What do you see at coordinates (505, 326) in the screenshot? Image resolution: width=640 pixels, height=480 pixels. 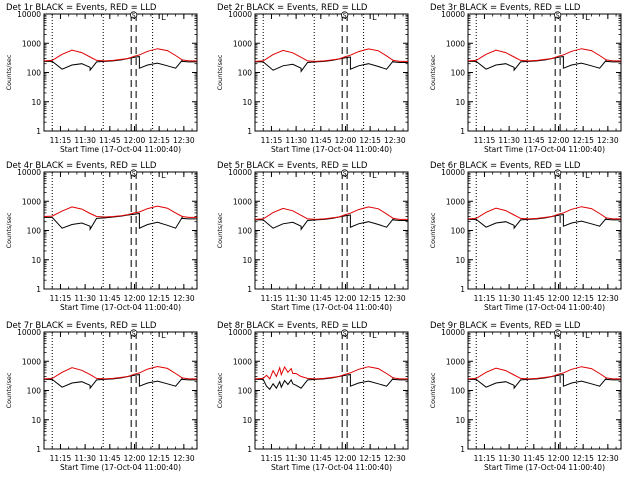 I see `panel-title: Det 9r BLACK = Events, RED = LLD` at bounding box center [505, 326].